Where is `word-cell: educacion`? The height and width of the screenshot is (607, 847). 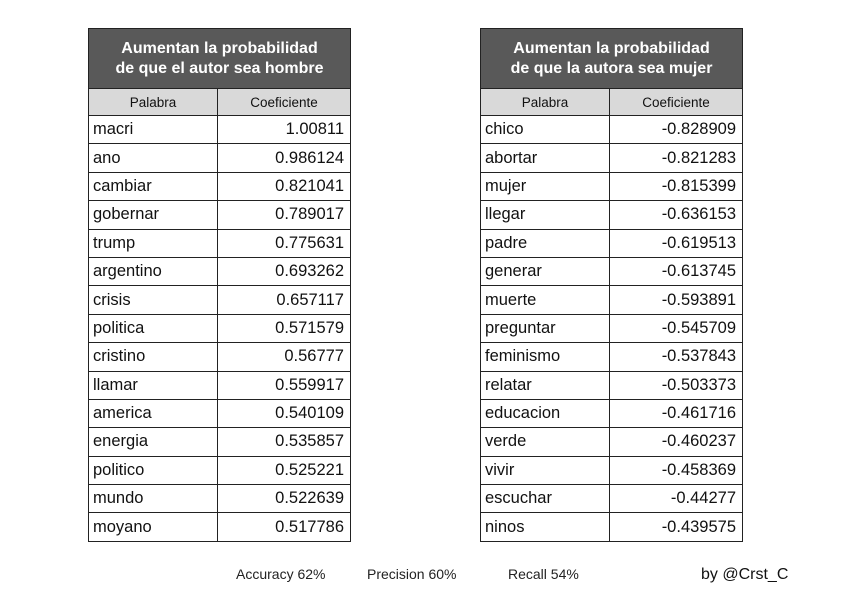
word-cell: educacion is located at coordinates (545, 413).